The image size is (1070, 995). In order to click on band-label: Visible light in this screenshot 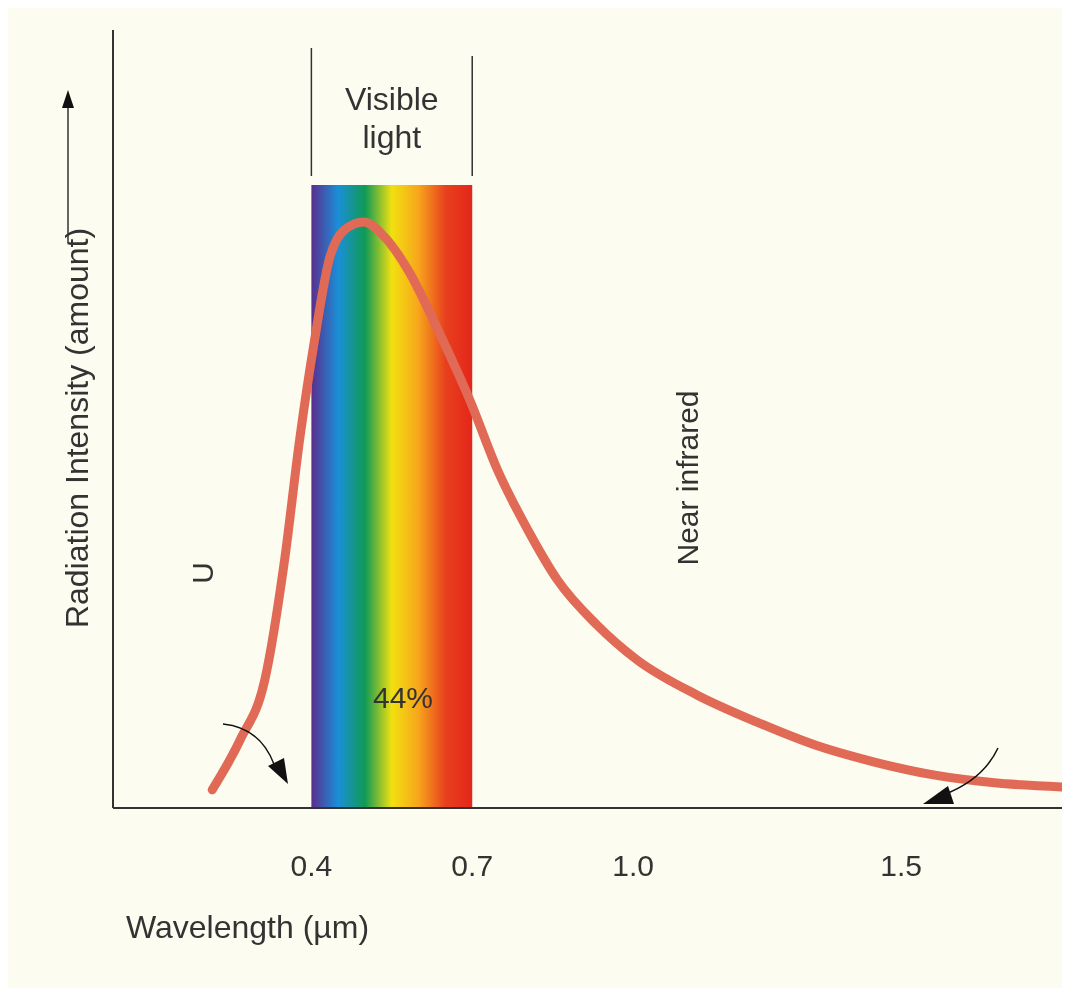, I will do `click(391, 118)`.